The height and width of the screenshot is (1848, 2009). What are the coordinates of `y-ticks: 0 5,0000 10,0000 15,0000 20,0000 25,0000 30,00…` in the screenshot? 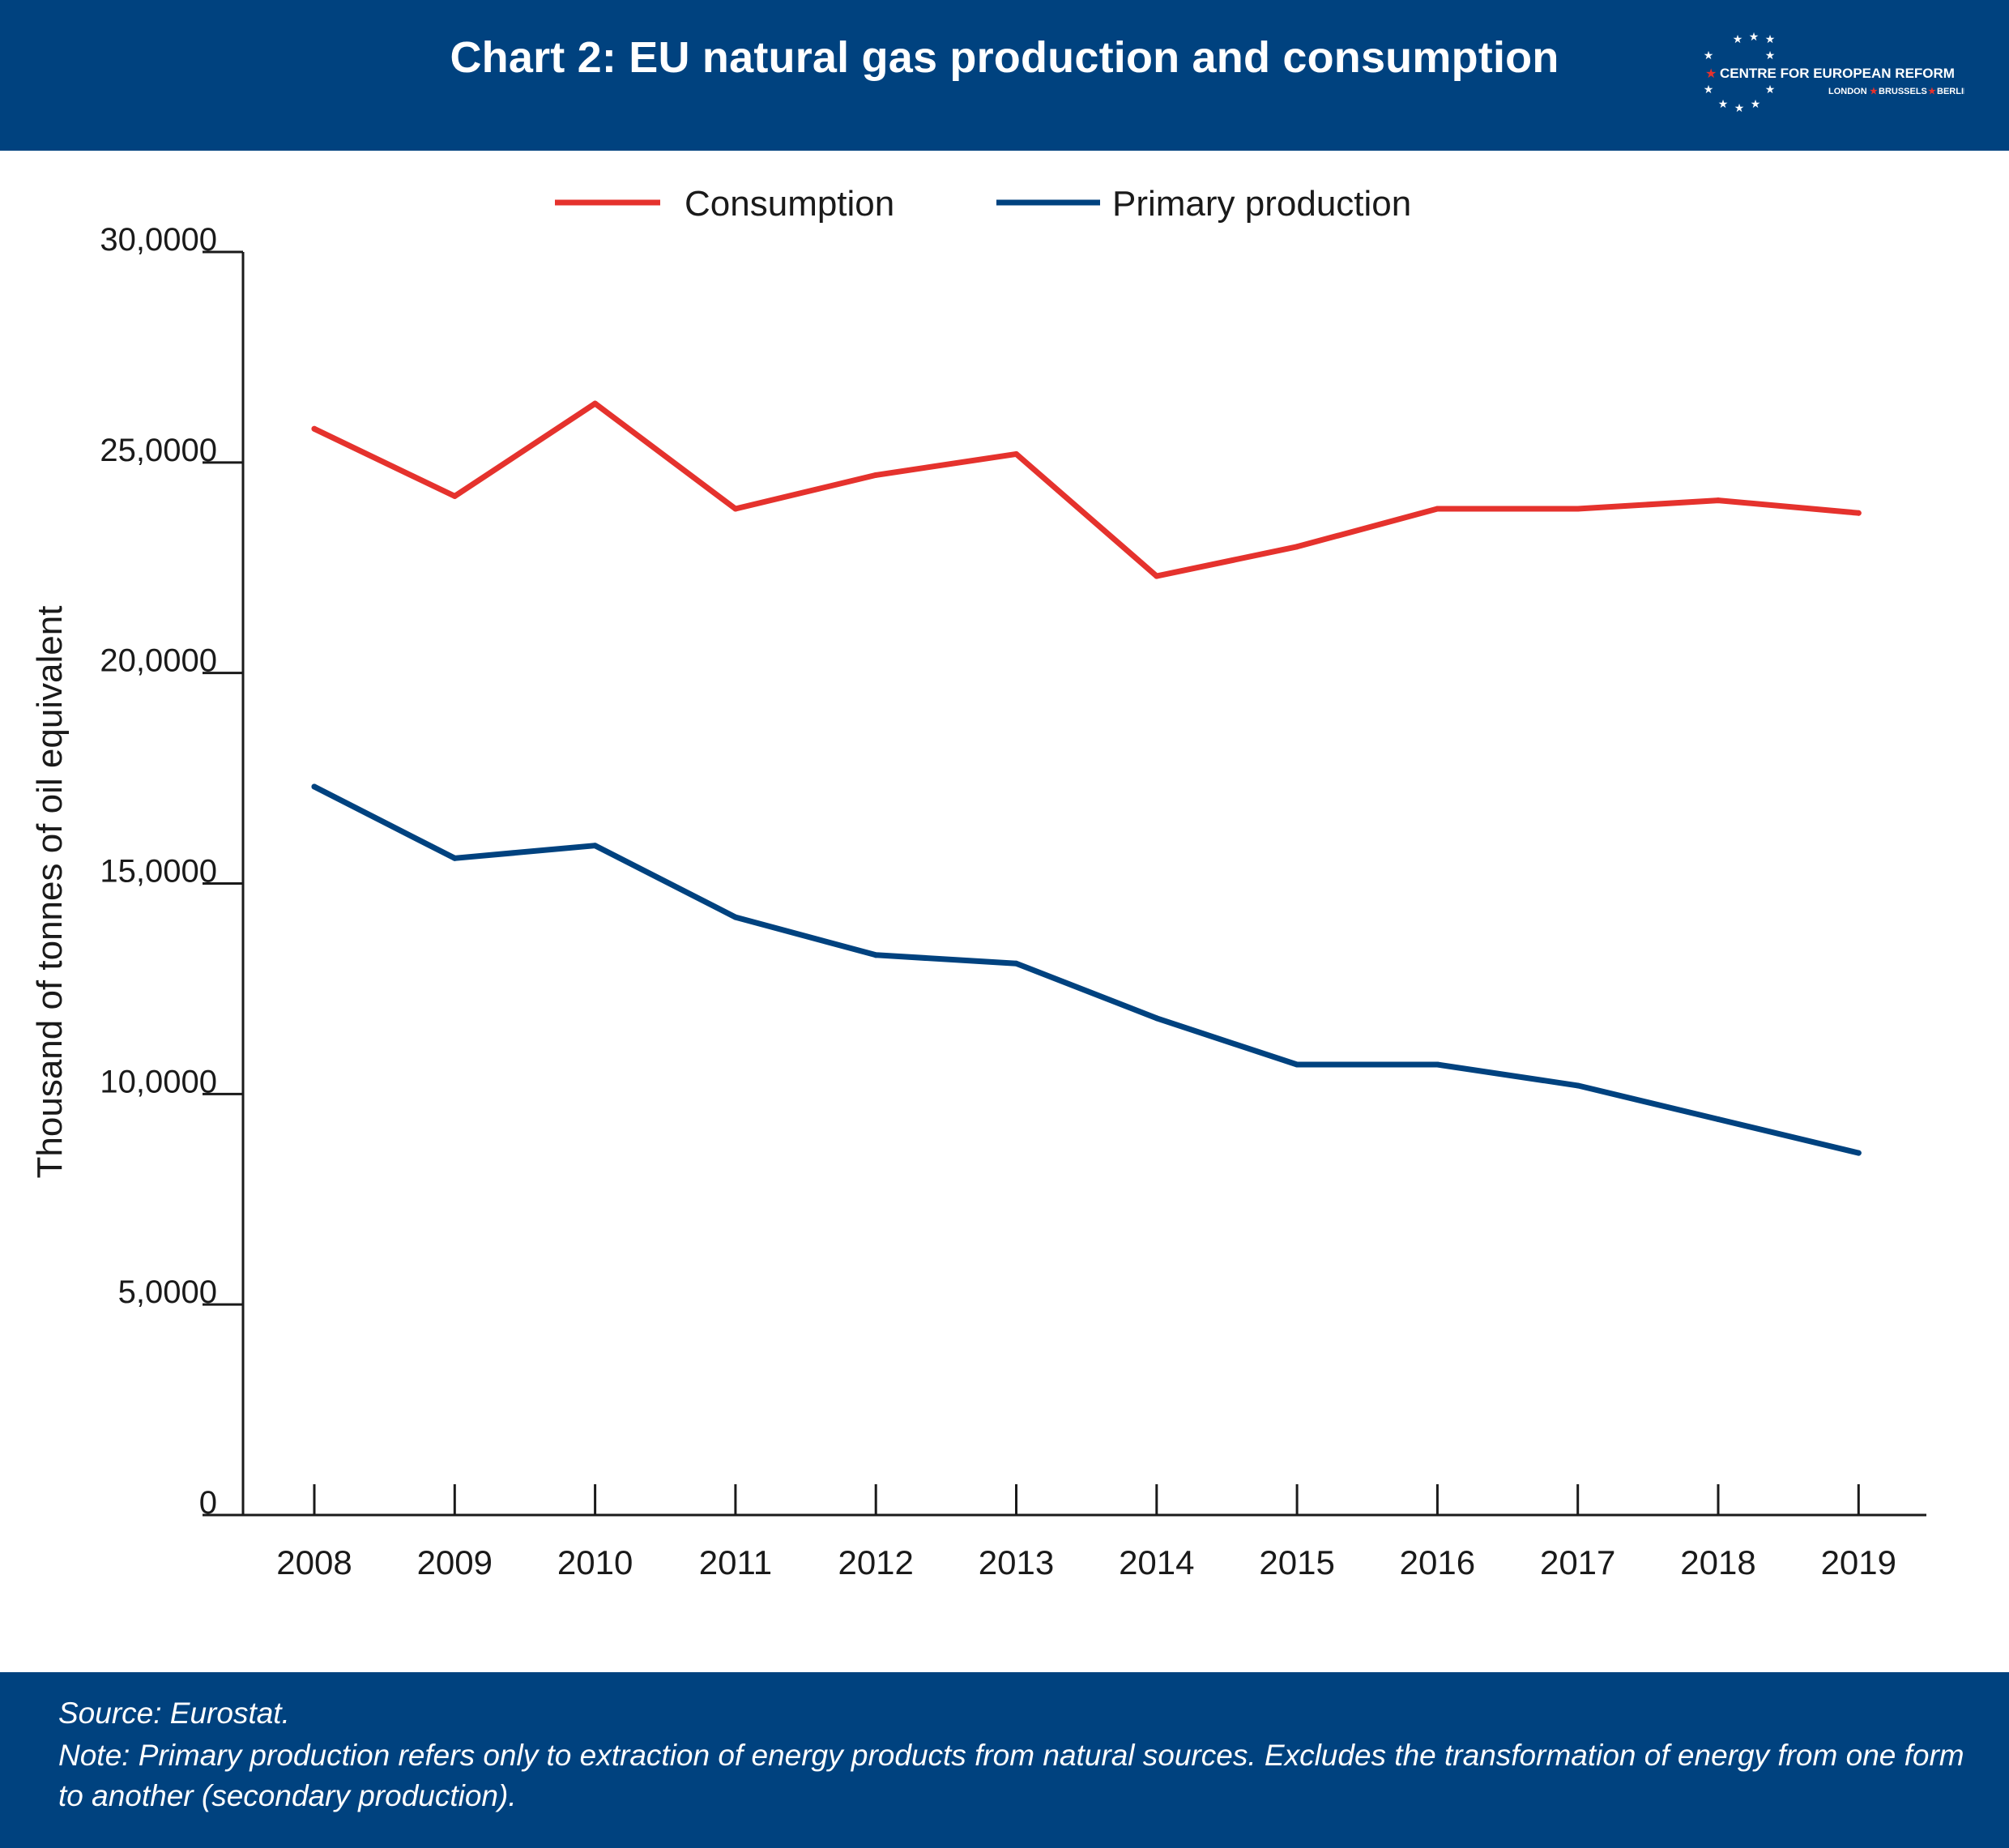 It's located at (171, 871).